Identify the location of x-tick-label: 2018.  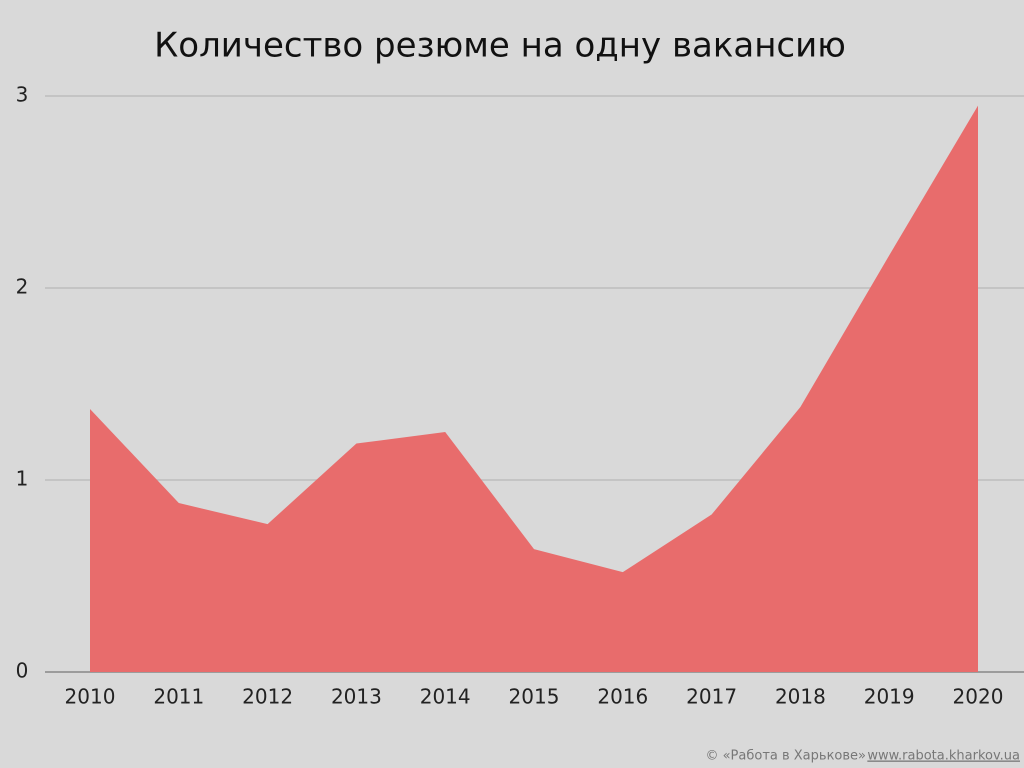
(800, 697).